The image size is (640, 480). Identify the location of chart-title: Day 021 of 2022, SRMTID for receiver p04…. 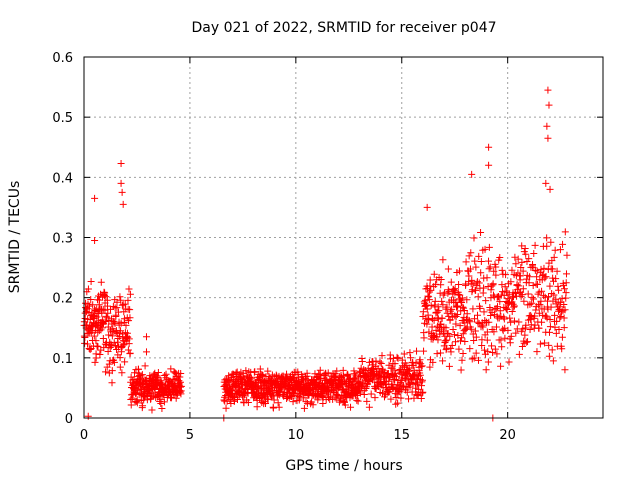
(343, 28).